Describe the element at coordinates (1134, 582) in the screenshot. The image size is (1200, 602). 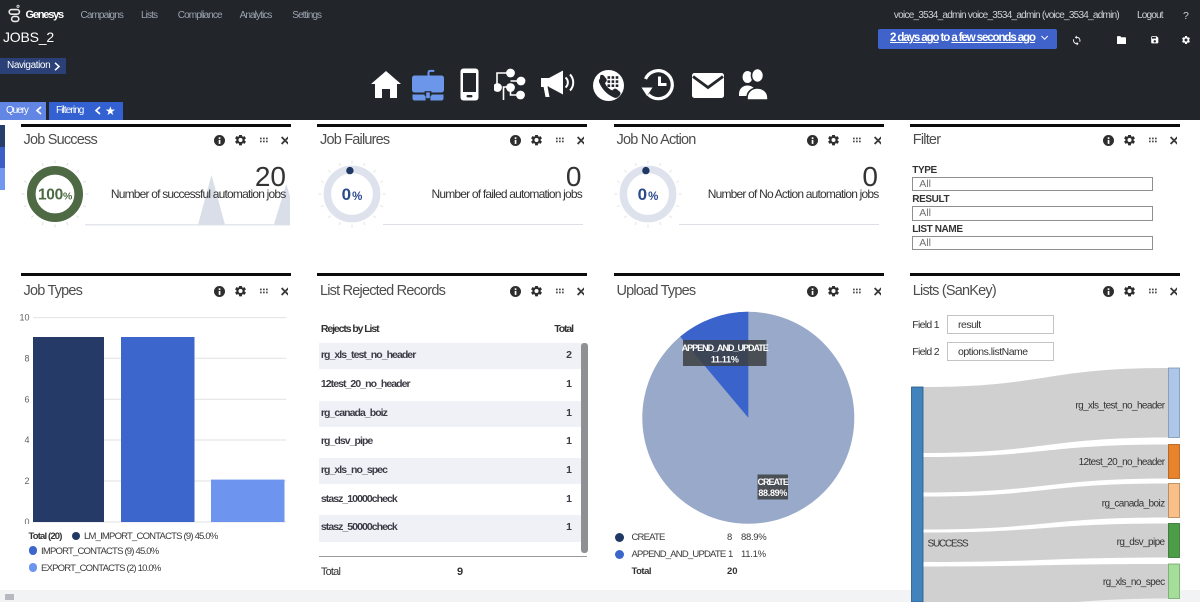
I see `svg-text: rg_xls_no_spec` at that location.